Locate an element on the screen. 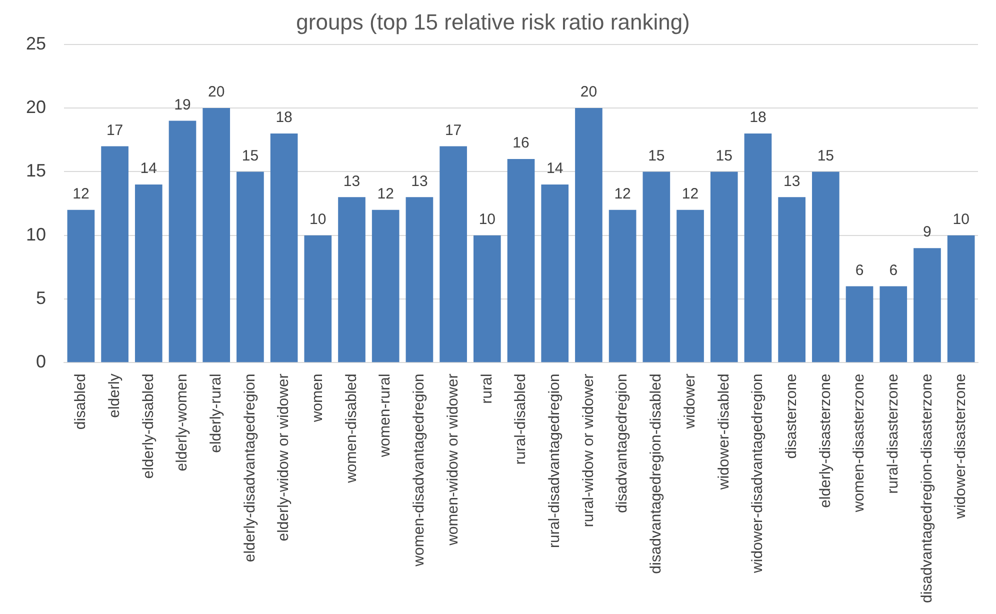 The width and height of the screenshot is (996, 614). data-label: 16 is located at coordinates (521, 143).